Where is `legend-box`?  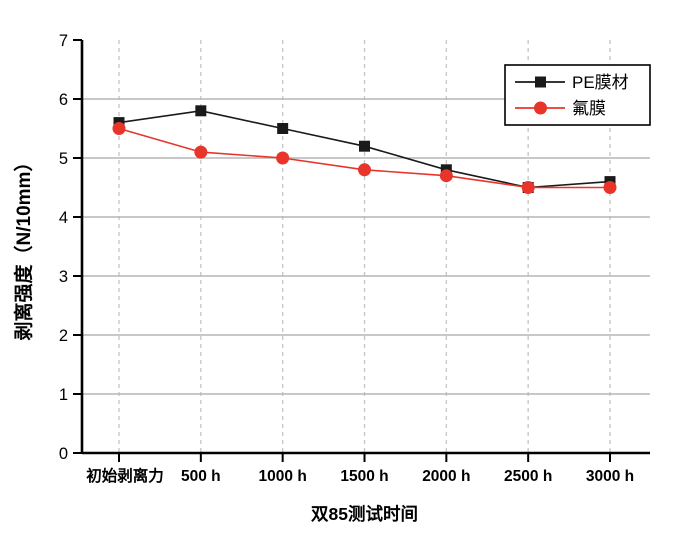
legend-box is located at coordinates (577, 95).